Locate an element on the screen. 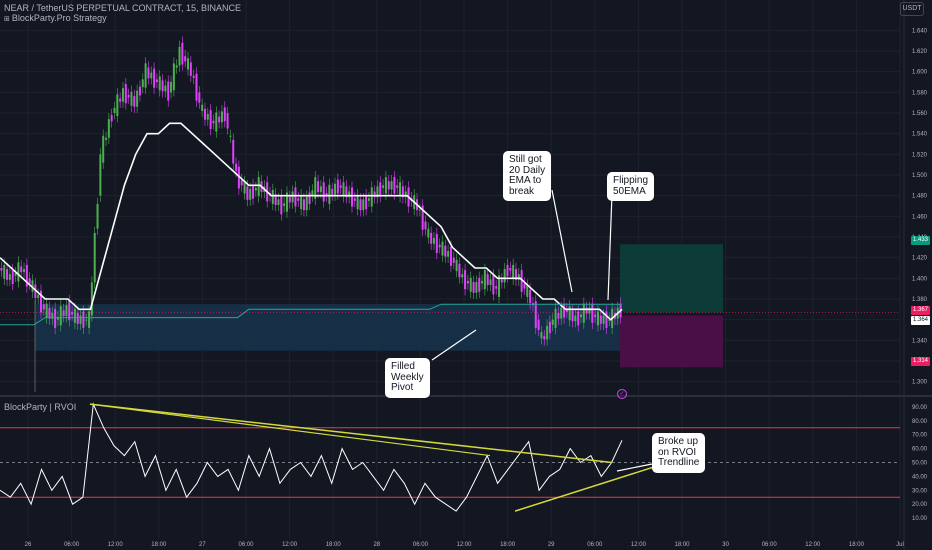 The width and height of the screenshot is (932, 550). callout-rvoi: Broke up on RVOI Trendline is located at coordinates (679, 453).